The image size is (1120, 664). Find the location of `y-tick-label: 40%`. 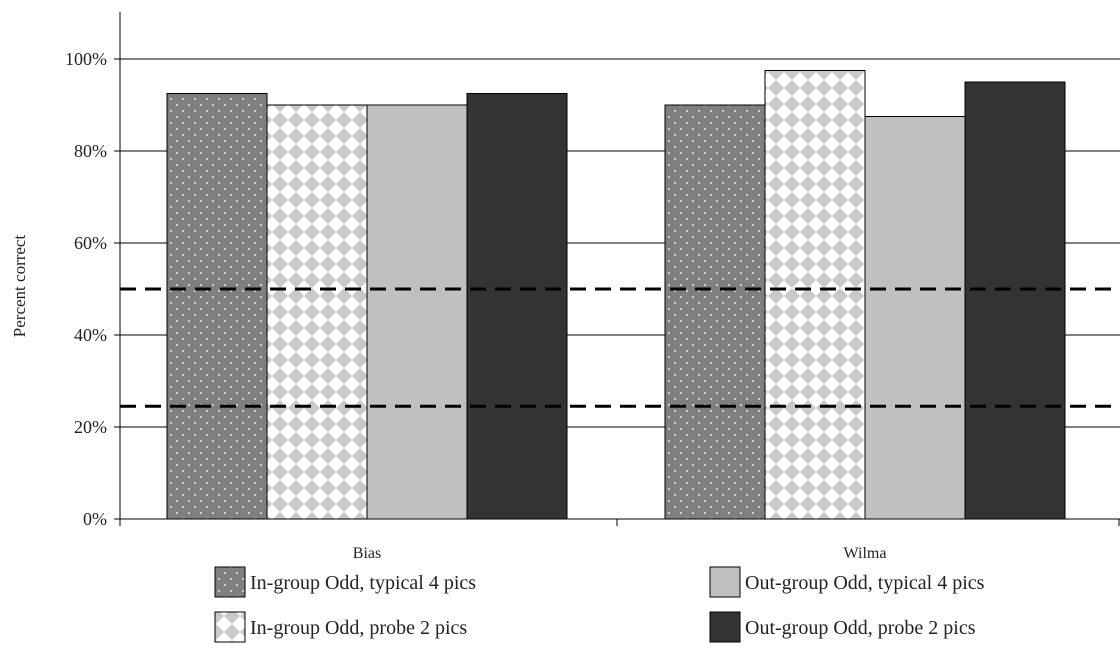

y-tick-label: 40% is located at coordinates (90, 335).